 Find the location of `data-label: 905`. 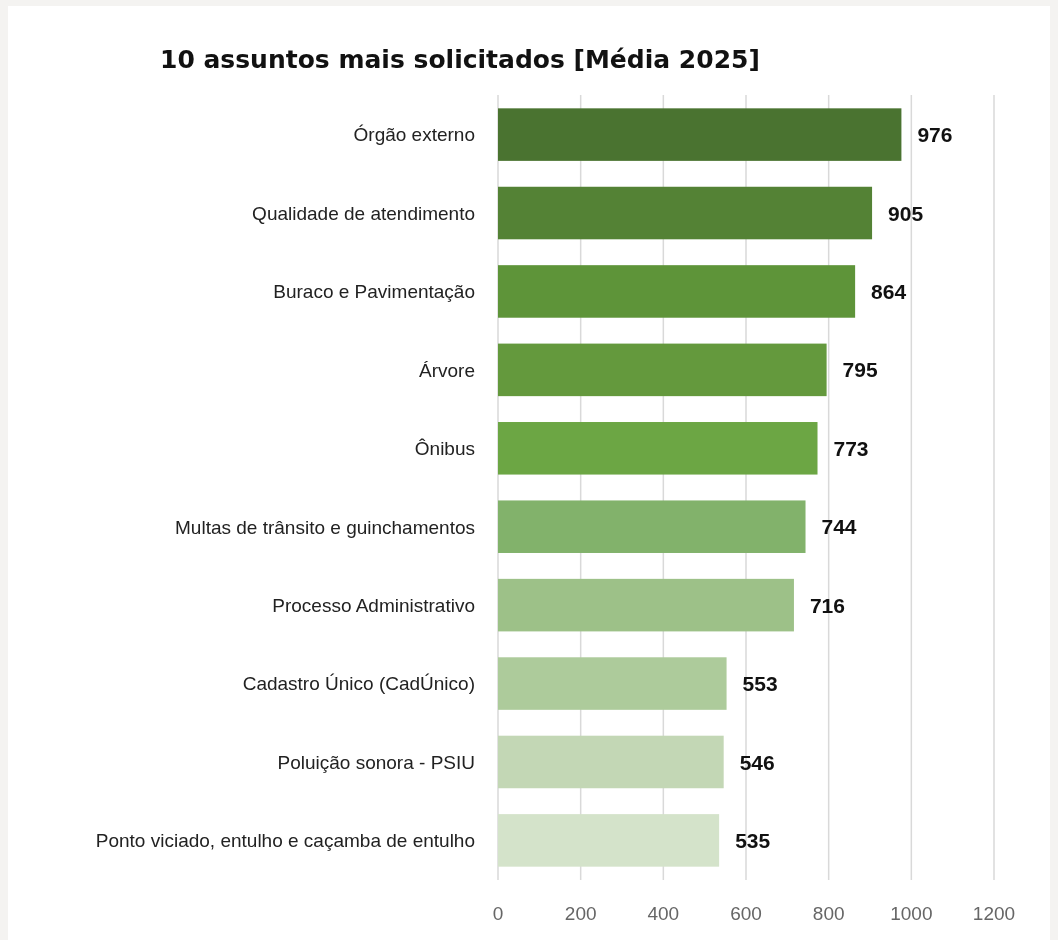

data-label: 905 is located at coordinates (906, 213).